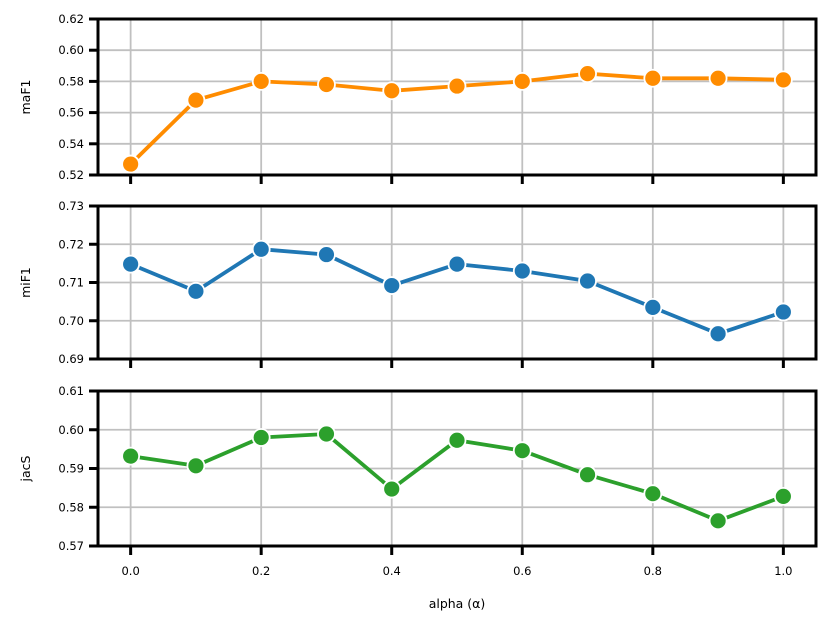 This screenshot has height=625, width=831. Describe the element at coordinates (457, 603) in the screenshot. I see `x-axis-label: alpha (α)` at that location.